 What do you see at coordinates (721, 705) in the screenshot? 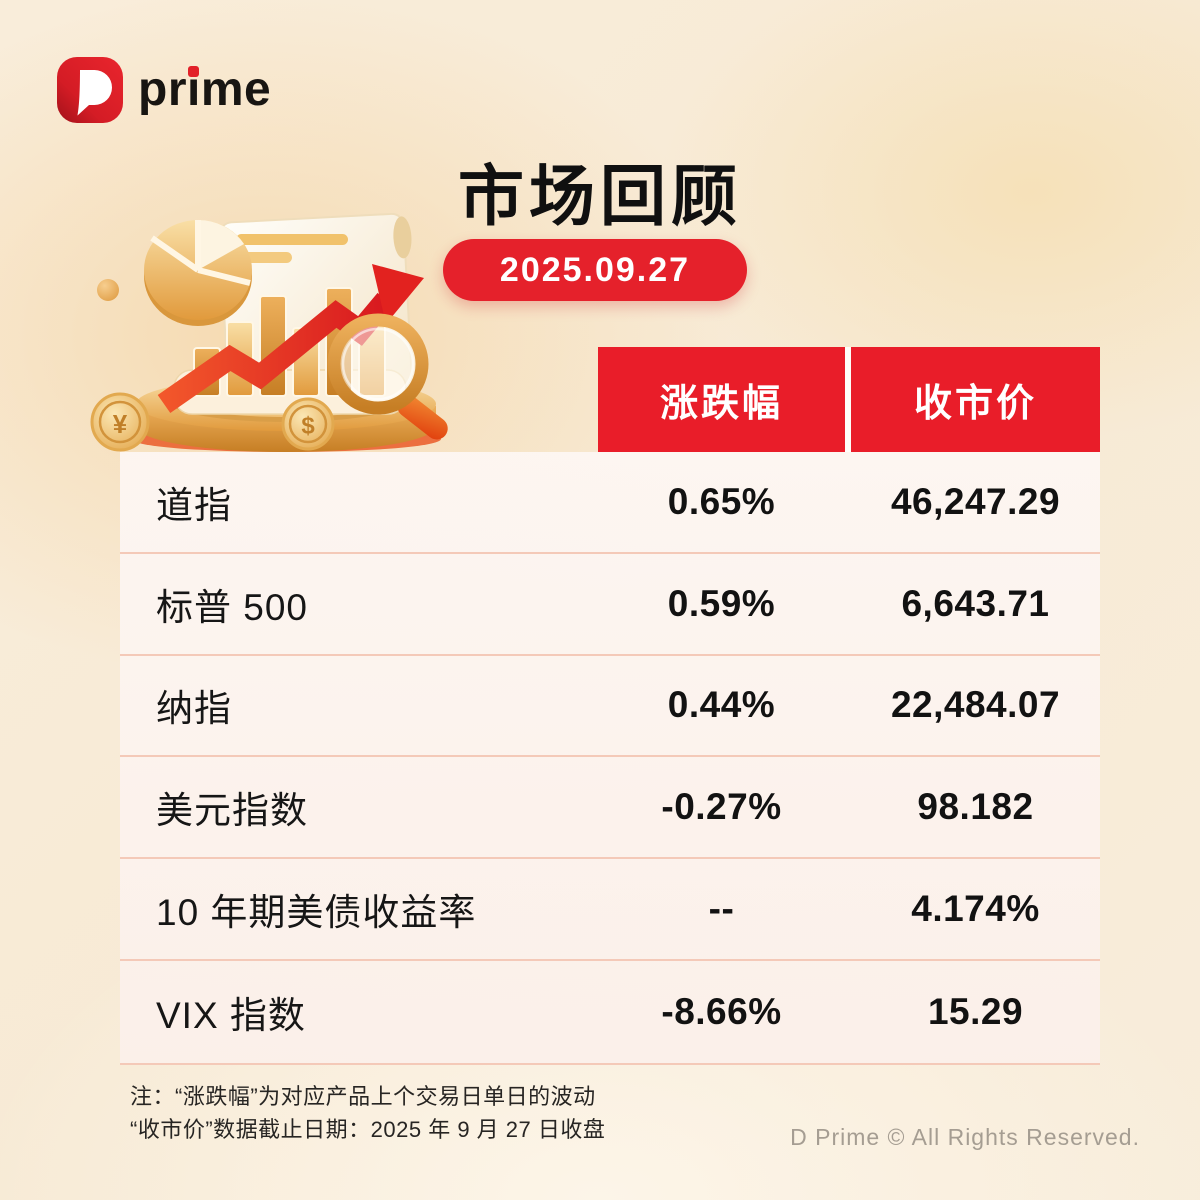
I see `row-change: 0.44%` at bounding box center [721, 705].